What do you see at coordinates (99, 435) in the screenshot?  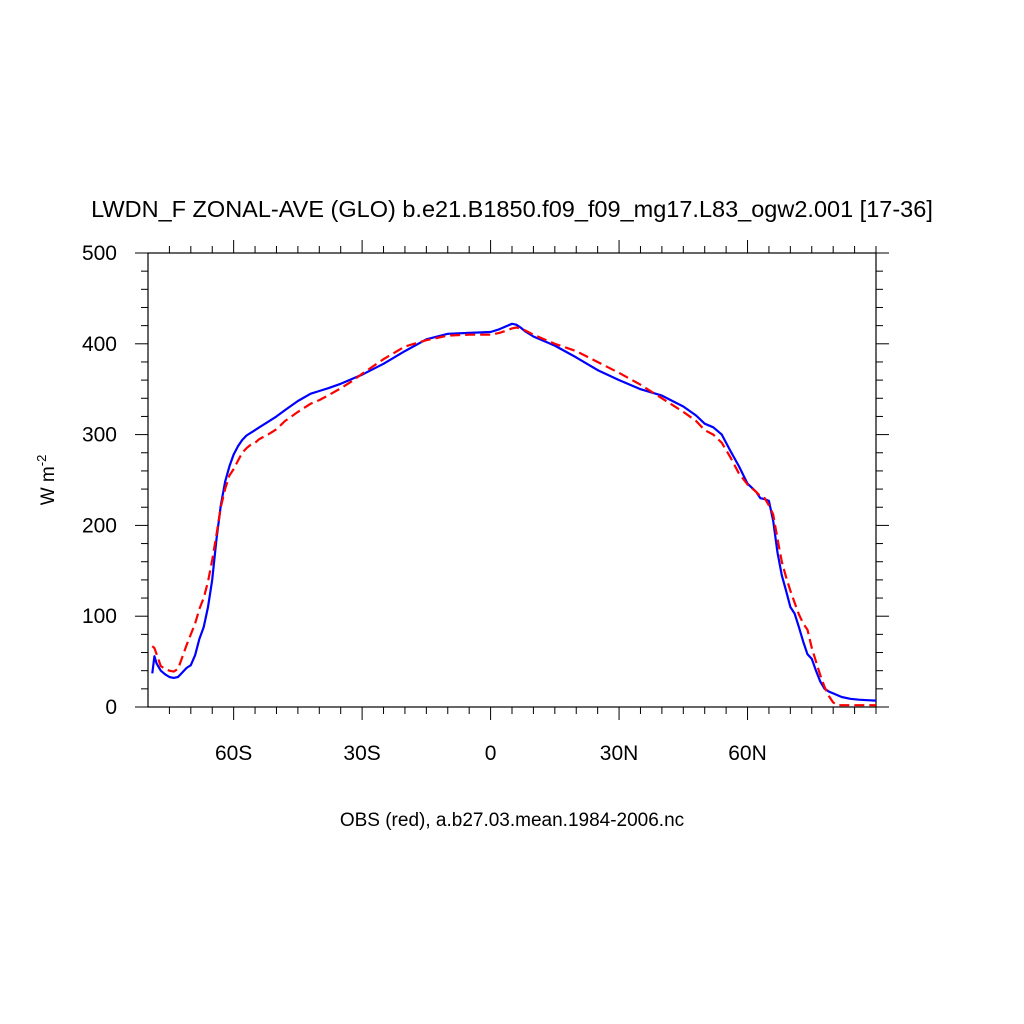 I see `y-tick-label: 300` at bounding box center [99, 435].